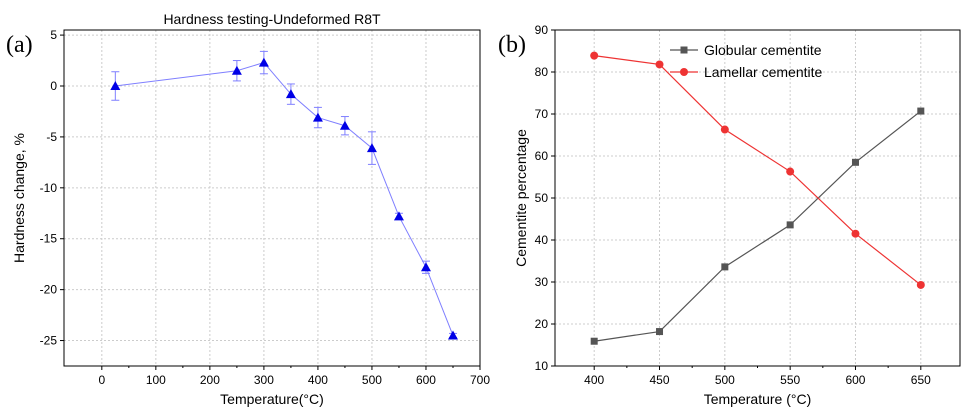 Image resolution: width=976 pixels, height=415 pixels. Describe the element at coordinates (512, 45) in the screenshot. I see `panel-label: (b)` at that location.